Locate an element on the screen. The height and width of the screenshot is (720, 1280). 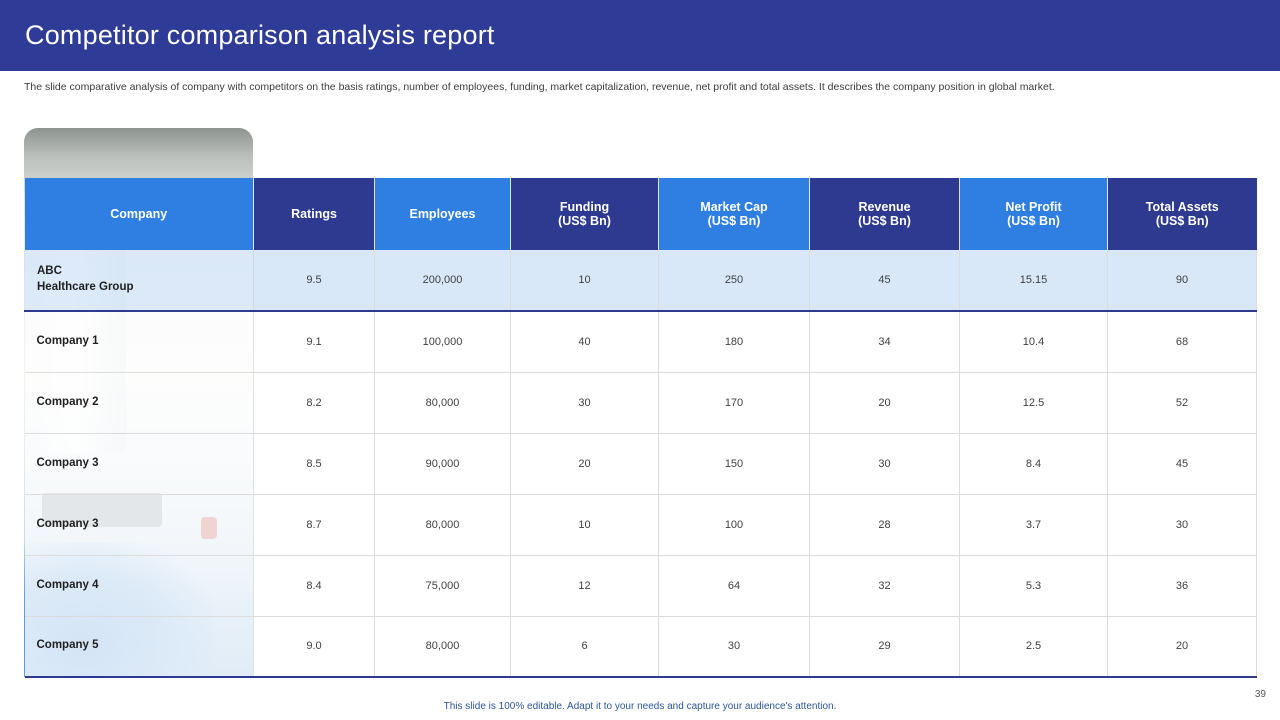
table-row: Company 5 9.0 80,000 6 30 29 2.5 20 is located at coordinates (640, 647).